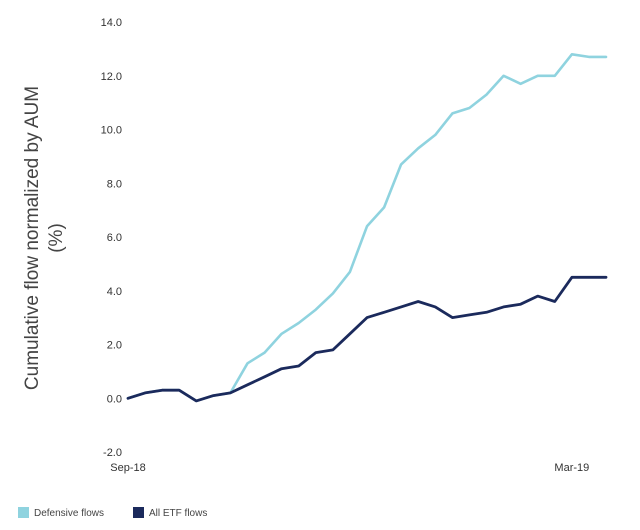 This screenshot has width=640, height=530. I want to click on x-tick-label: Mar-19, so click(571, 468).